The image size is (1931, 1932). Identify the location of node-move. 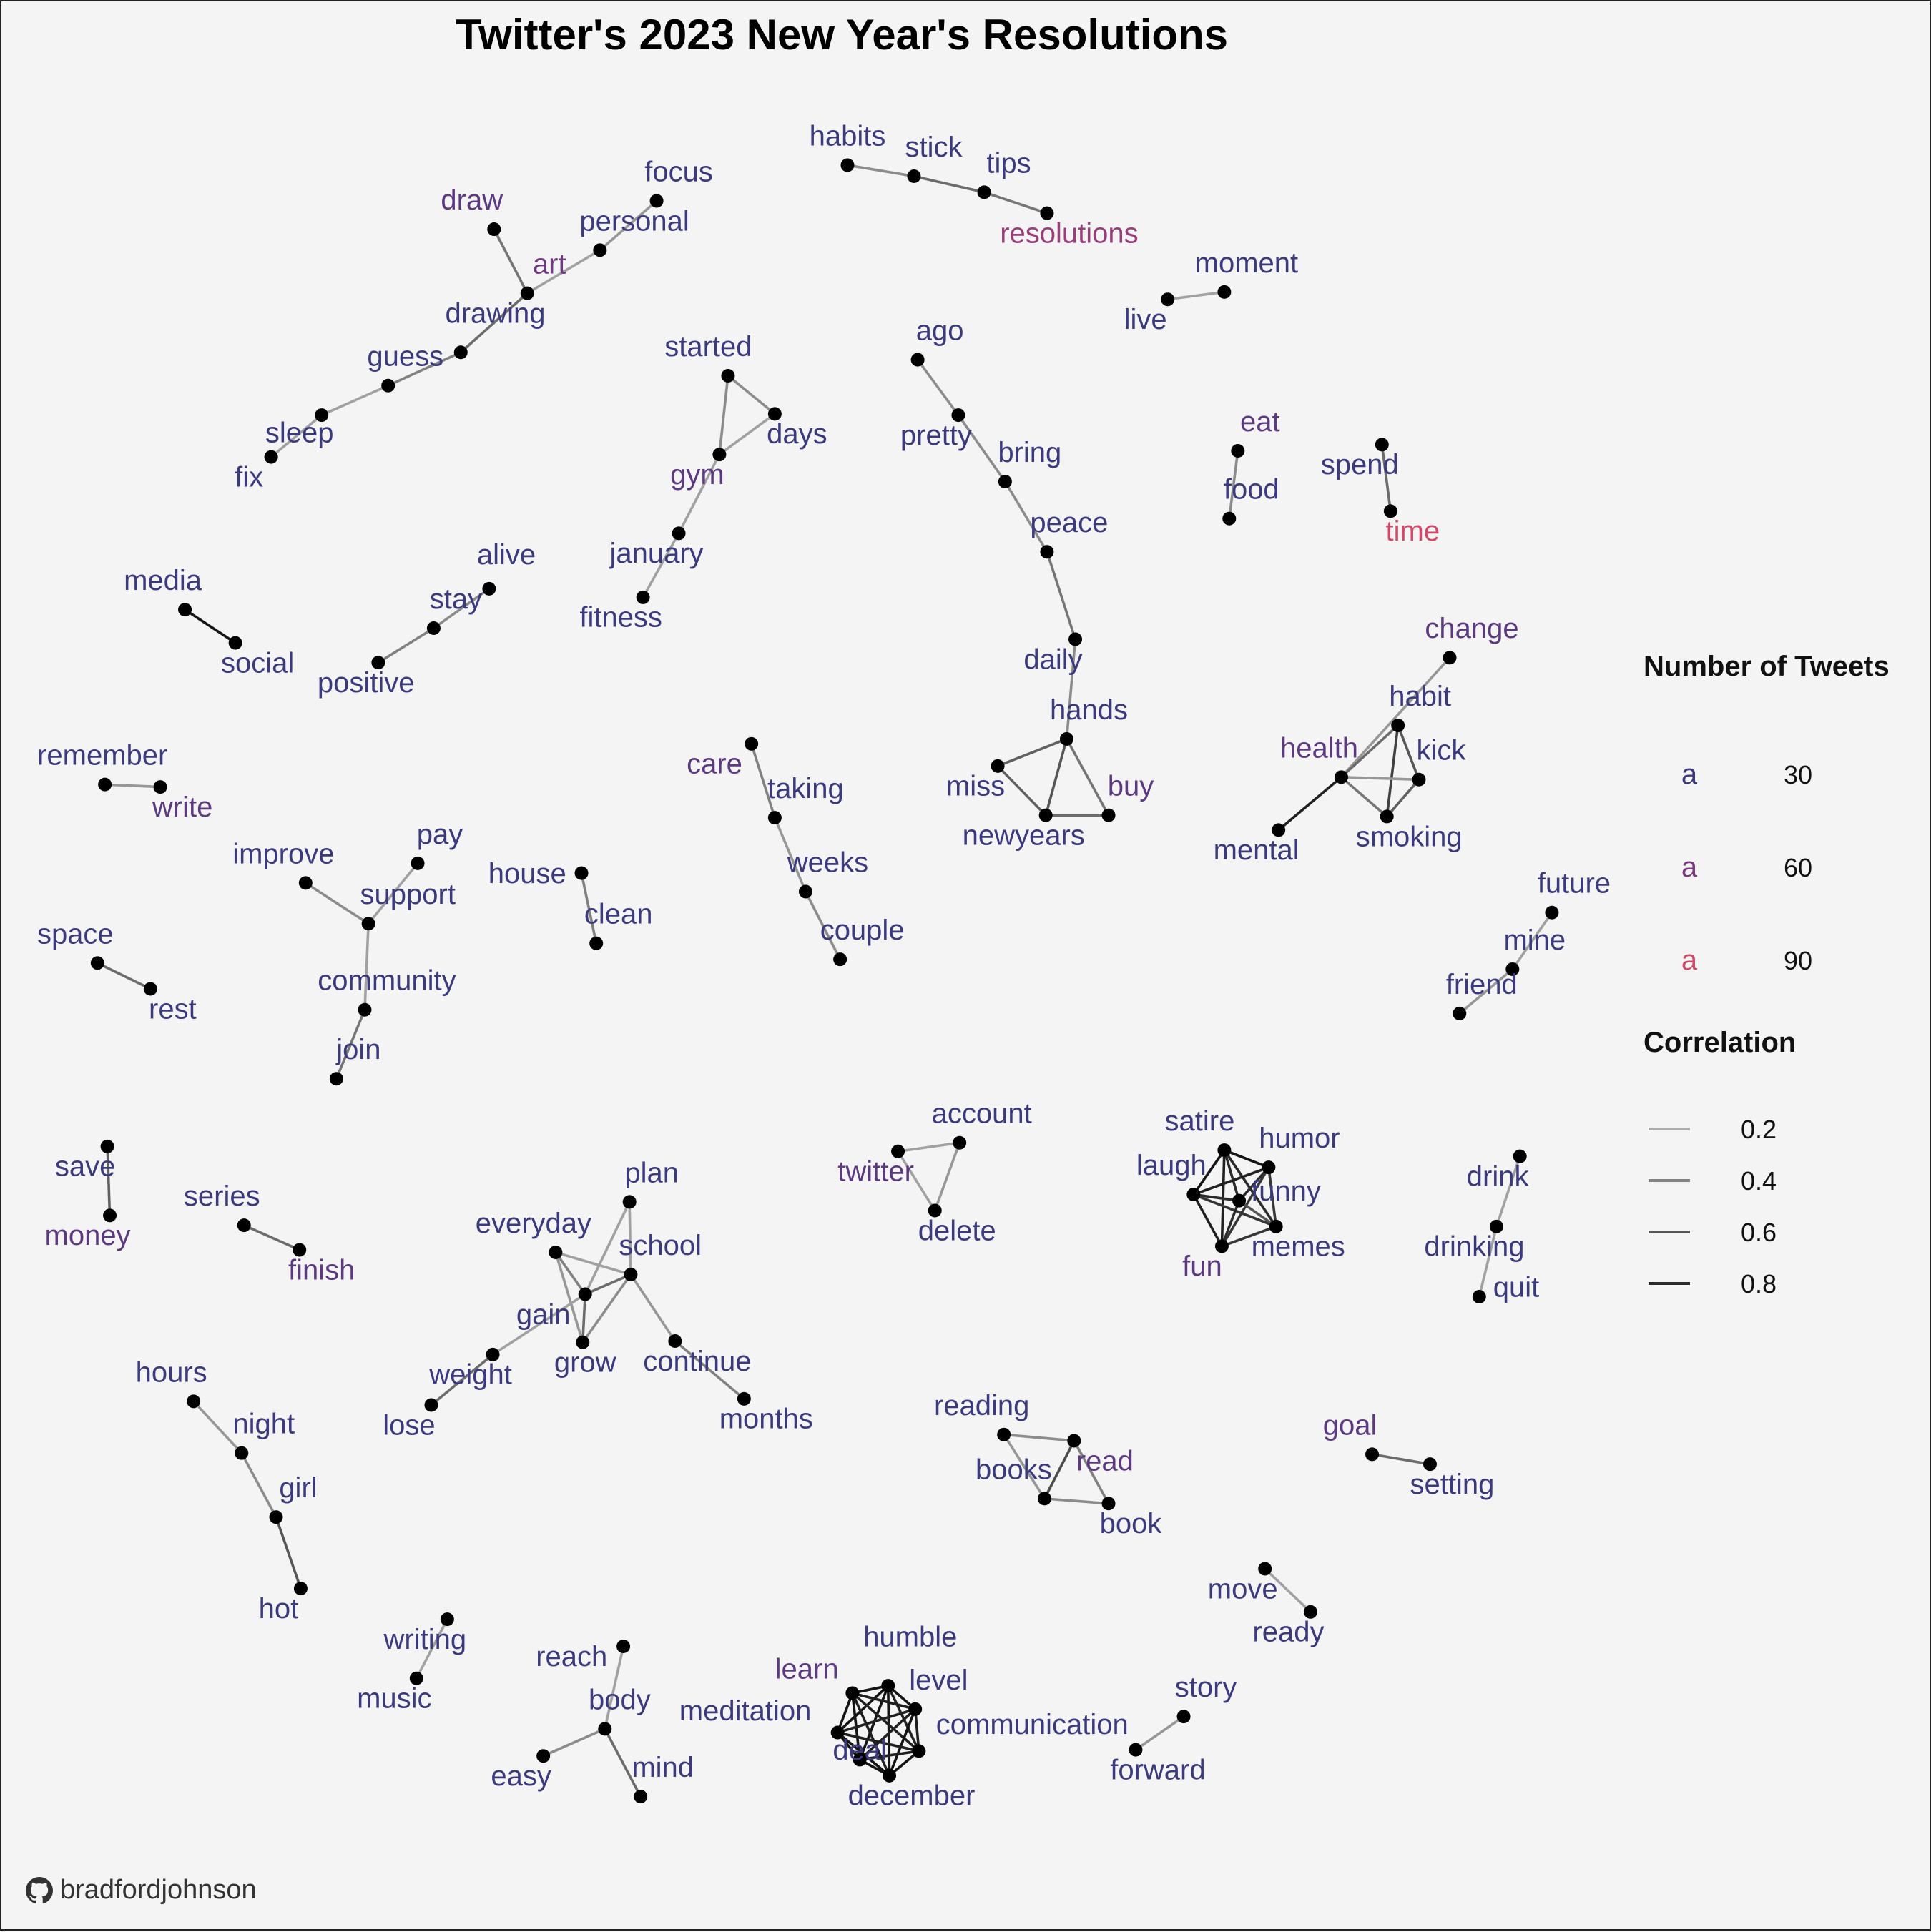
(1265, 1569).